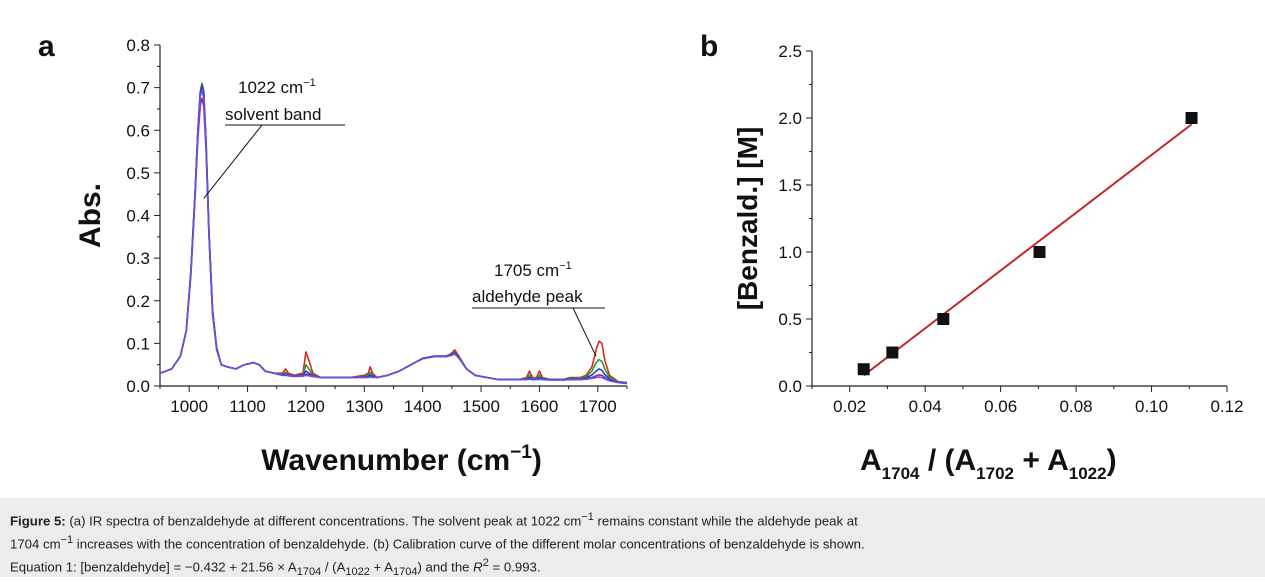 The image size is (1265, 582). Describe the element at coordinates (90, 215) in the screenshot. I see `y-axis-label: Abs.` at that location.